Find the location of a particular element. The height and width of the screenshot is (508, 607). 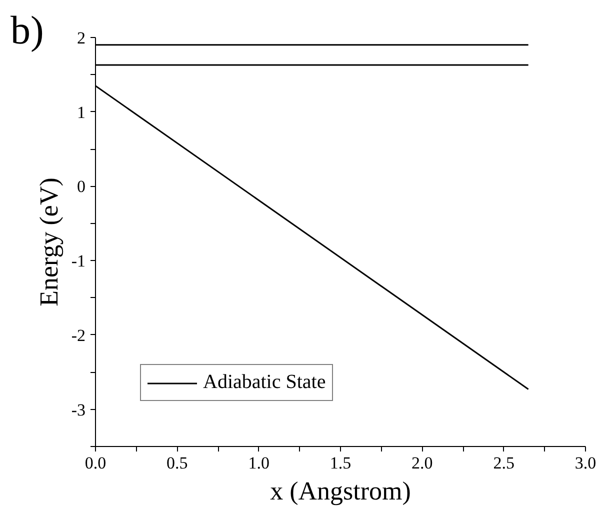

y-tick-label: 1 is located at coordinates (81, 112).